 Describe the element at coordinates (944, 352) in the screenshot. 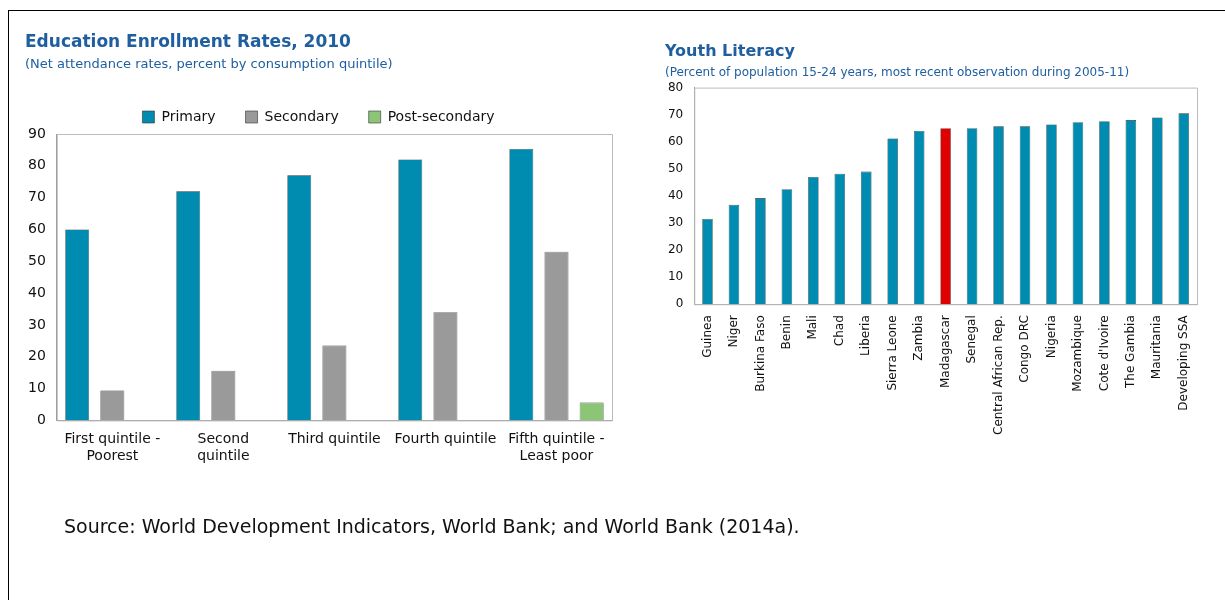

I see `x-tick-label: Madagascar` at that location.